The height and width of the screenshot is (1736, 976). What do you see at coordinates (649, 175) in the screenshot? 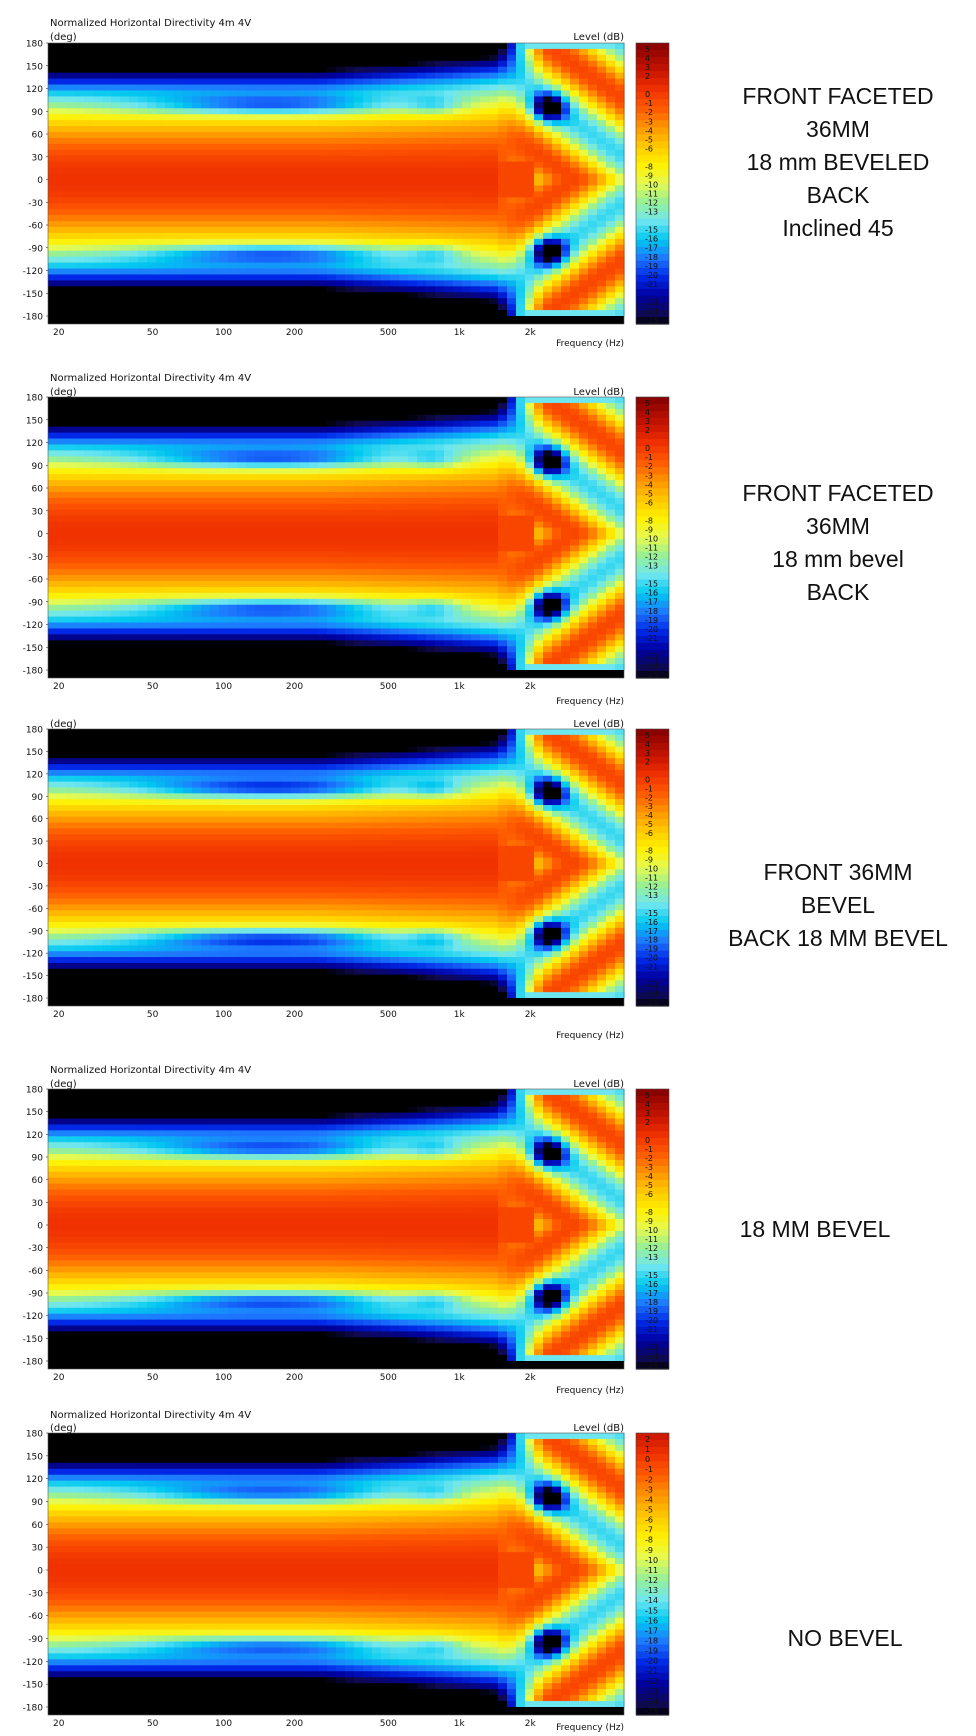
I see `colorbar-tick-label: -9` at bounding box center [649, 175].